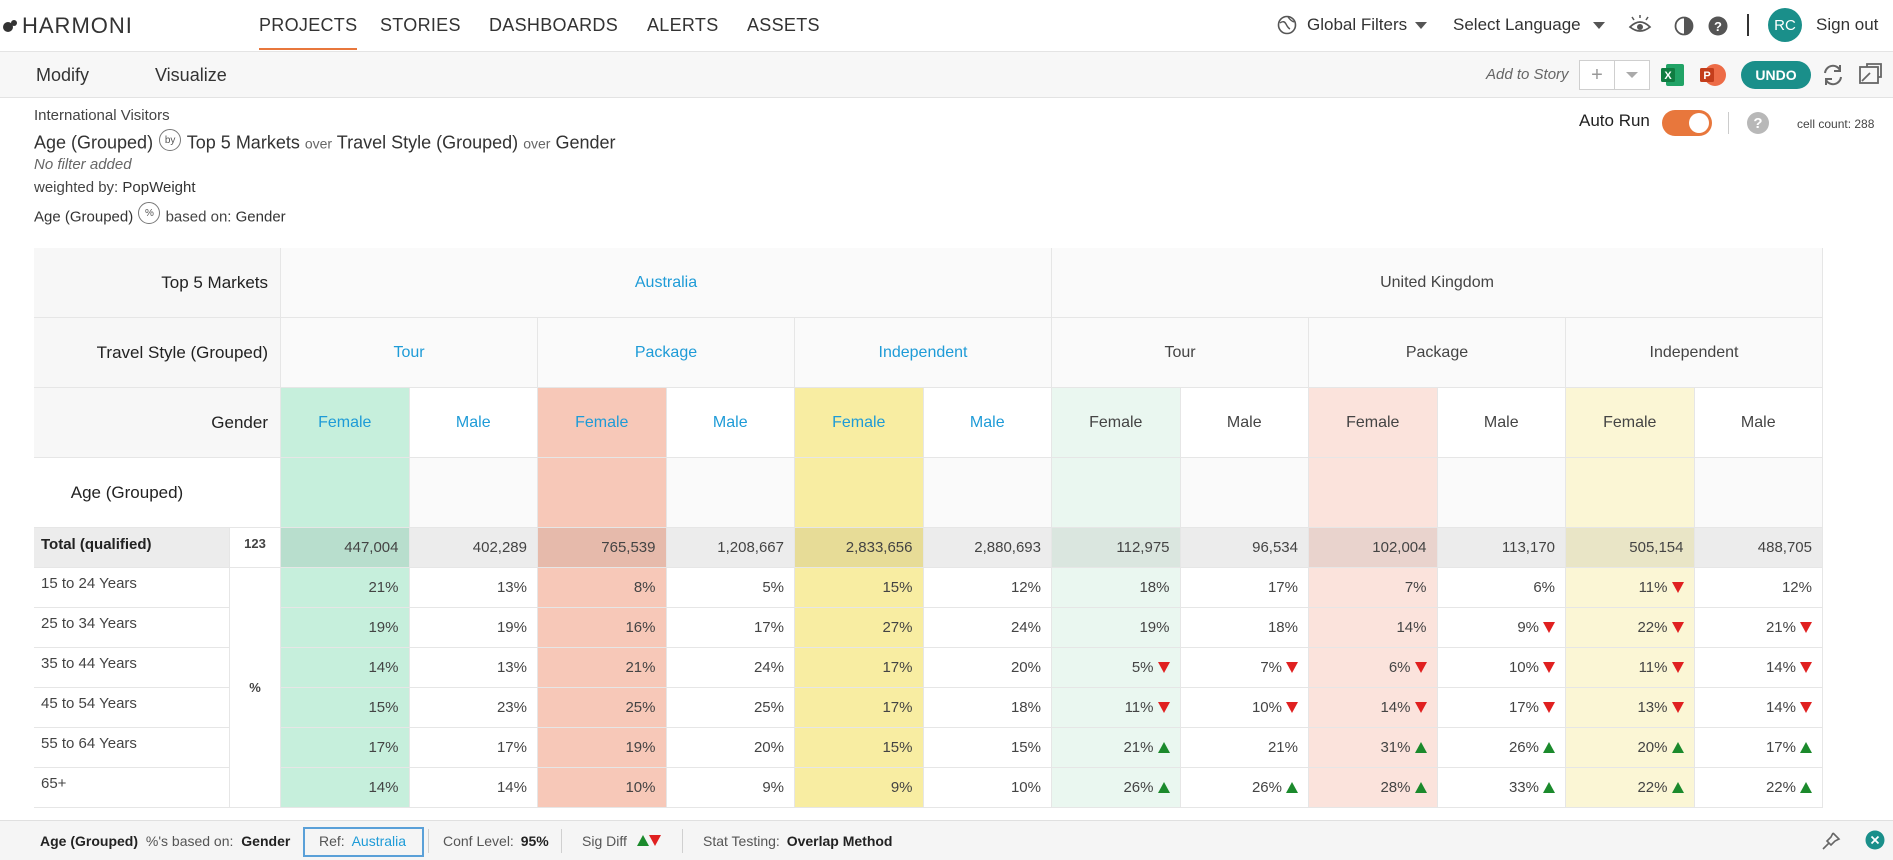 Image resolution: width=1893 pixels, height=860 pixels. Describe the element at coordinates (666, 283) in the screenshot. I see `market-header: Australia` at that location.